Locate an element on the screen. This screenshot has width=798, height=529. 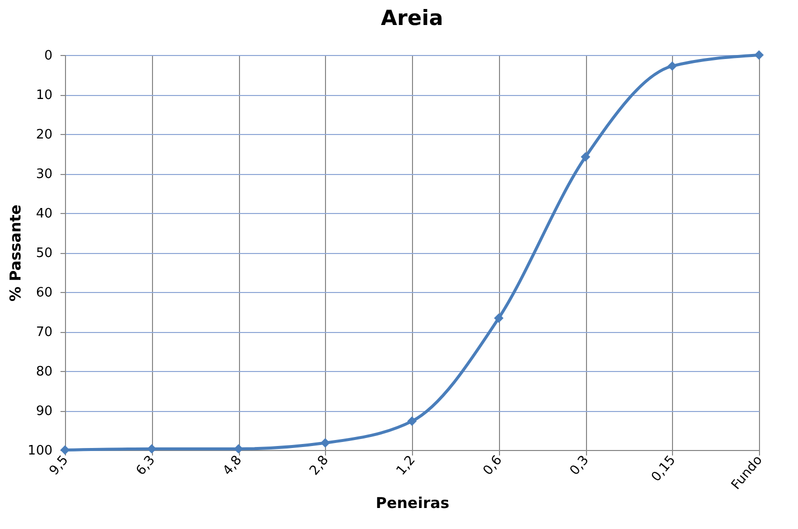
y-tick-label: 10 is located at coordinates (44, 95).